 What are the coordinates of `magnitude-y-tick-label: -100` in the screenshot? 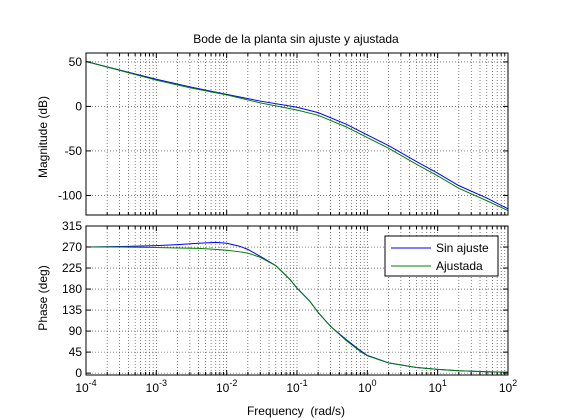 It's located at (70, 195).